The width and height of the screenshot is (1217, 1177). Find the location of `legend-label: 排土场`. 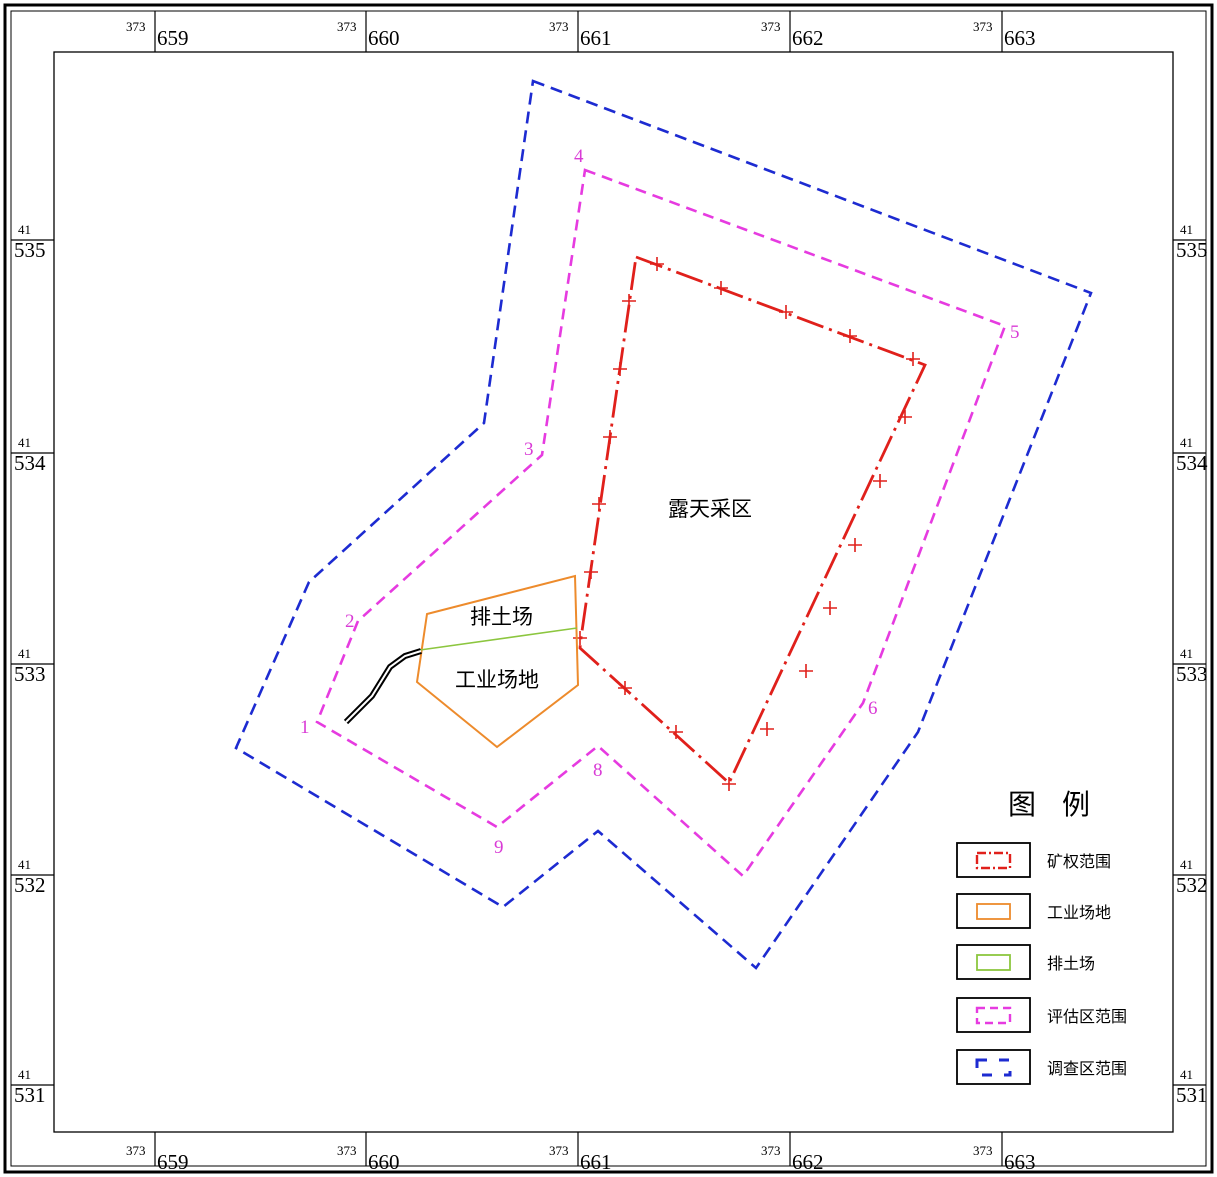

legend-label: 排土场 is located at coordinates (1071, 963).